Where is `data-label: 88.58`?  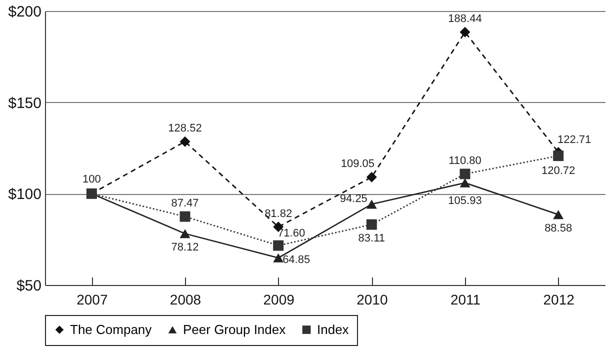
data-label: 88.58 is located at coordinates (558, 228).